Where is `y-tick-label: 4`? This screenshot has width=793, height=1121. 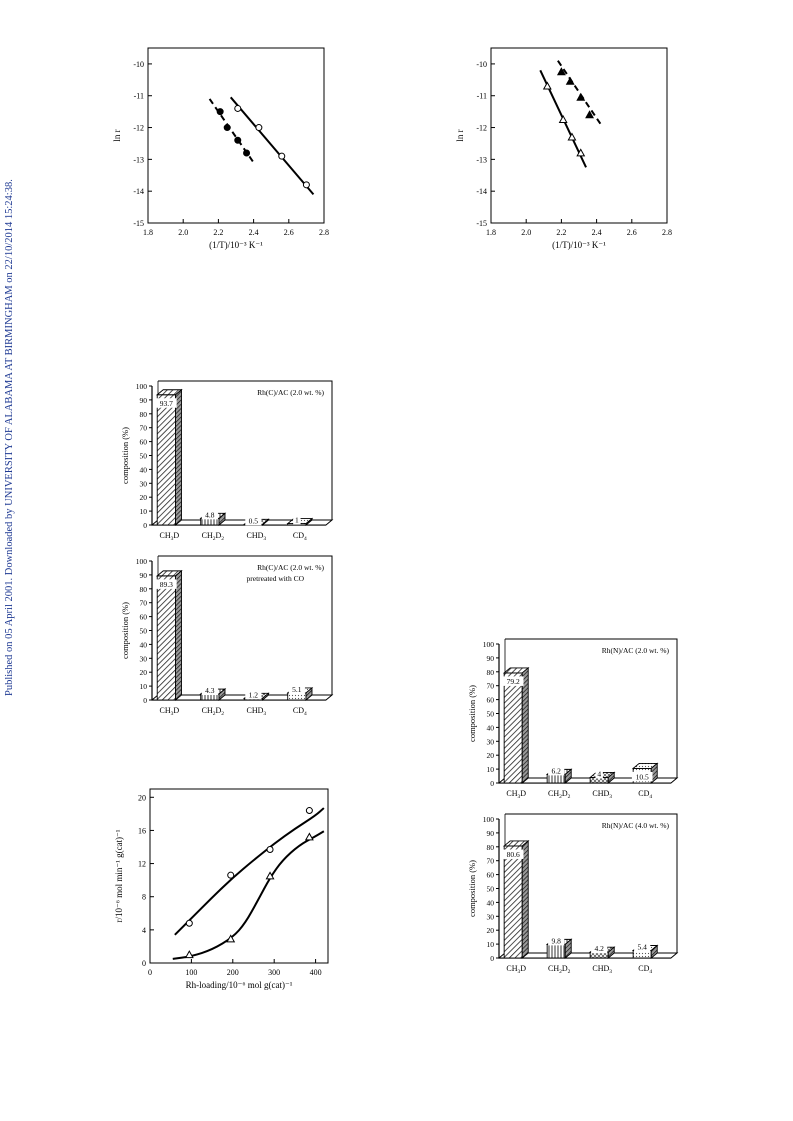
y-tick-label: 4 is located at coordinates (144, 930).